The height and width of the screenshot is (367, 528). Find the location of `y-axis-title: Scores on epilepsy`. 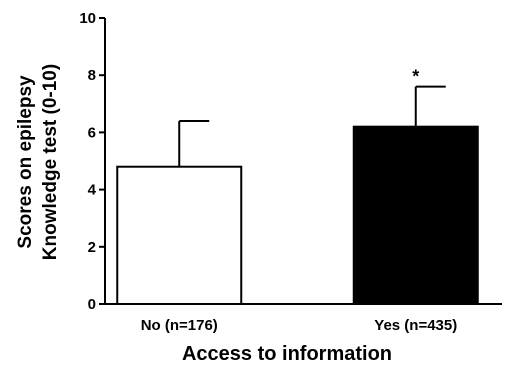

y-axis-title: Scores on epilepsy is located at coordinates (25, 162).